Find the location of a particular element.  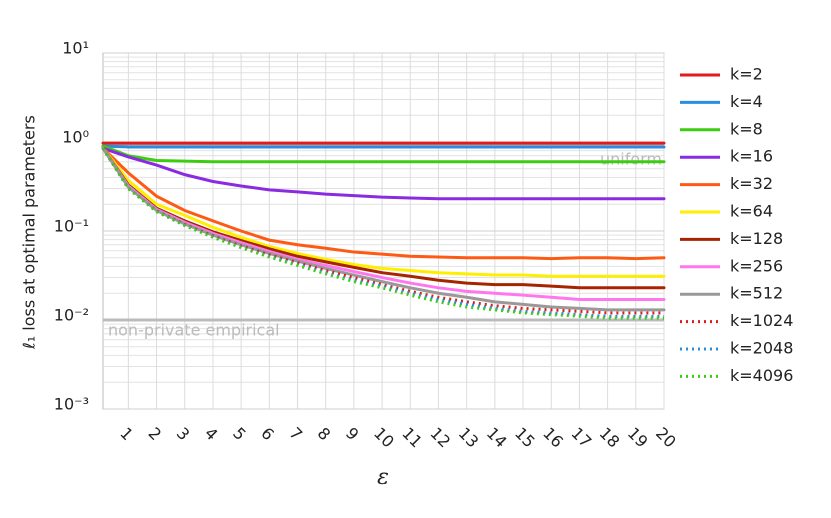

x-tick-label: 13 is located at coordinates (469, 438).